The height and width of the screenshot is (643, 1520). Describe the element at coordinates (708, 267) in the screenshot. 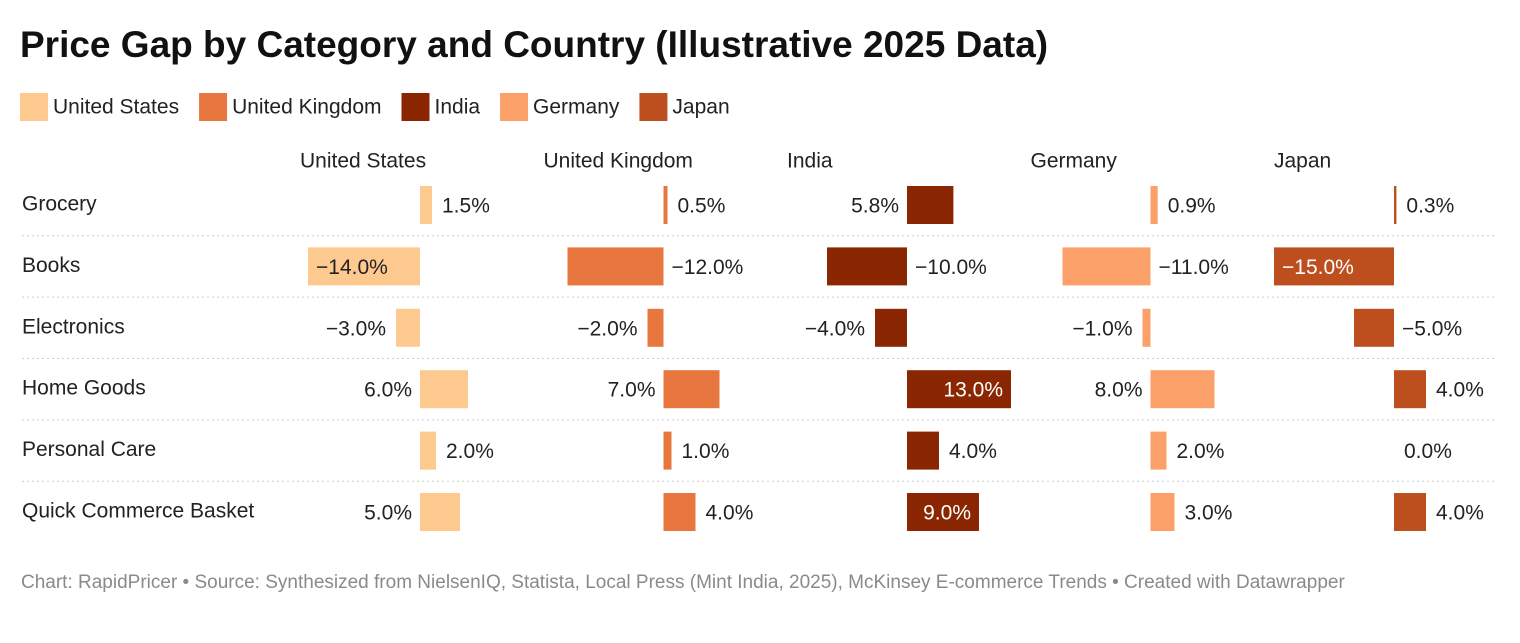

I see `value-label: −12.0%` at that location.